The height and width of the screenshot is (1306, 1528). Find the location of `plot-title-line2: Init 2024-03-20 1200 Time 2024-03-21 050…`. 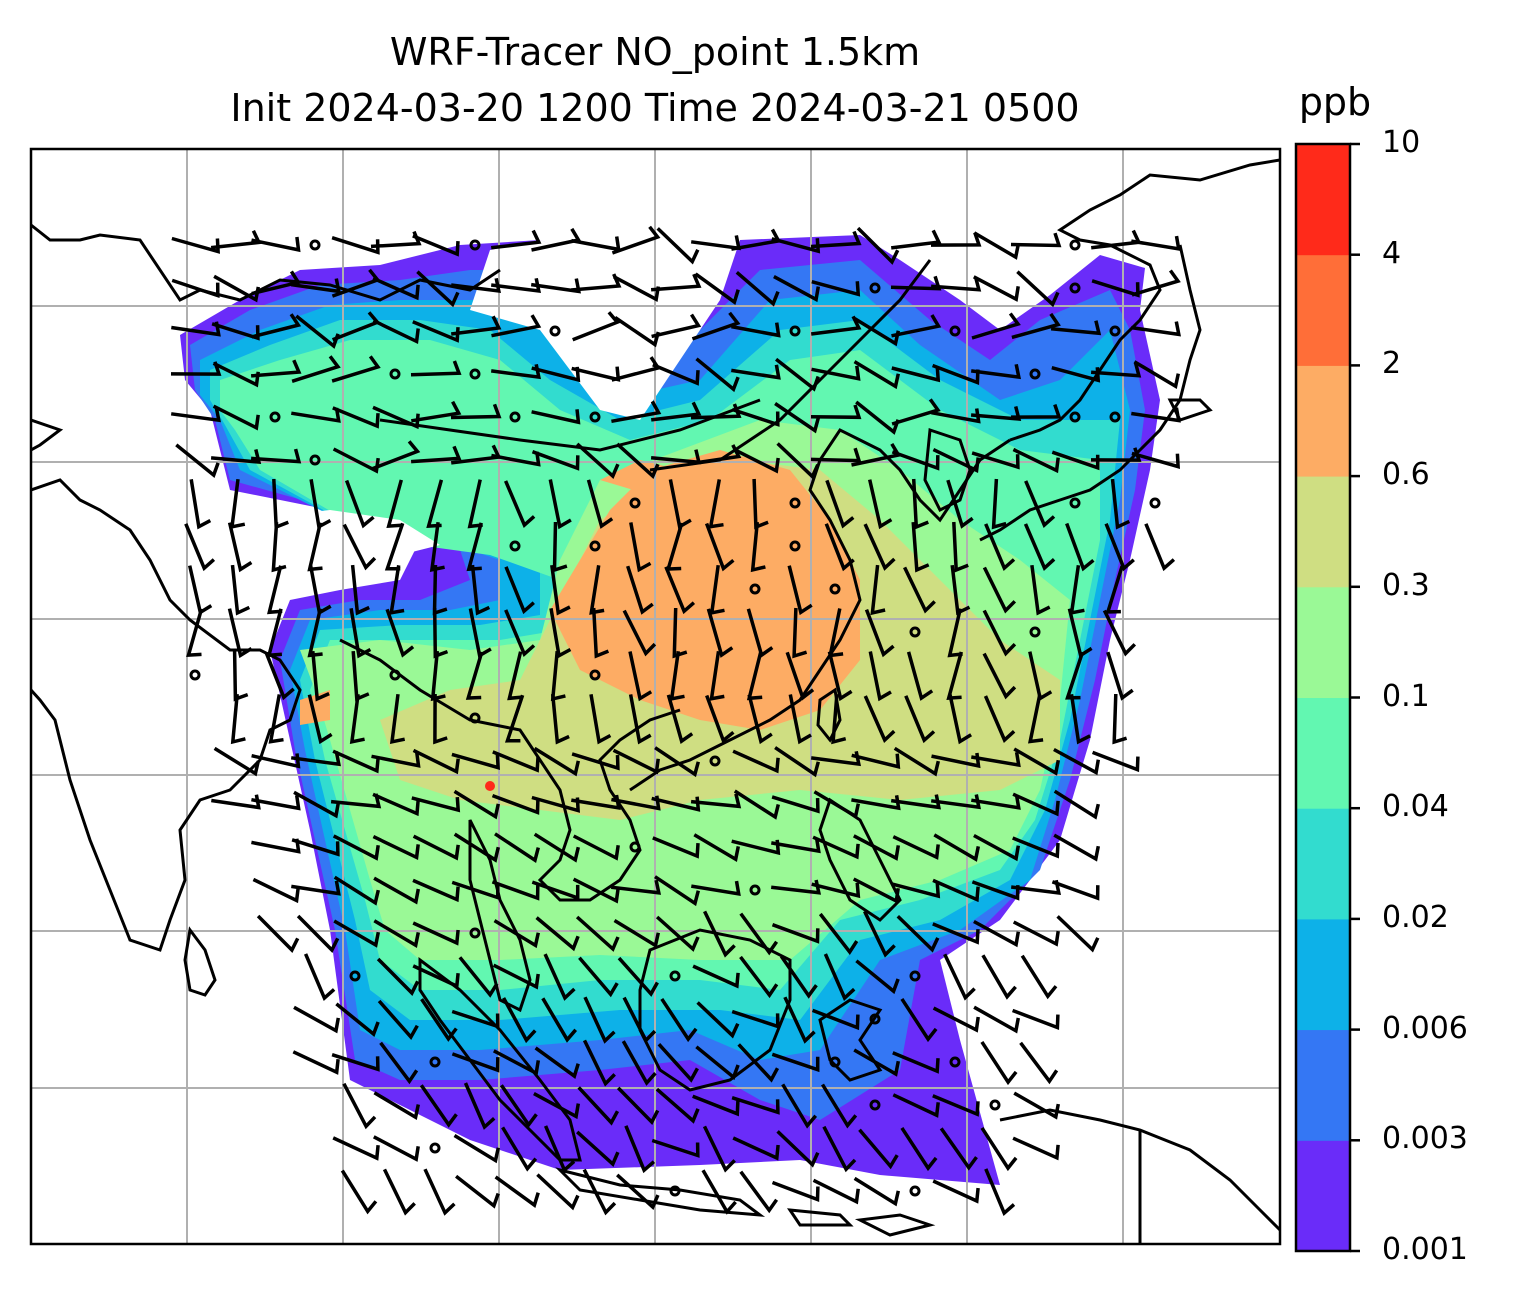

plot-title-line2: Init 2024-03-20 1200 Time 2024-03-21 050… is located at coordinates (655, 108).